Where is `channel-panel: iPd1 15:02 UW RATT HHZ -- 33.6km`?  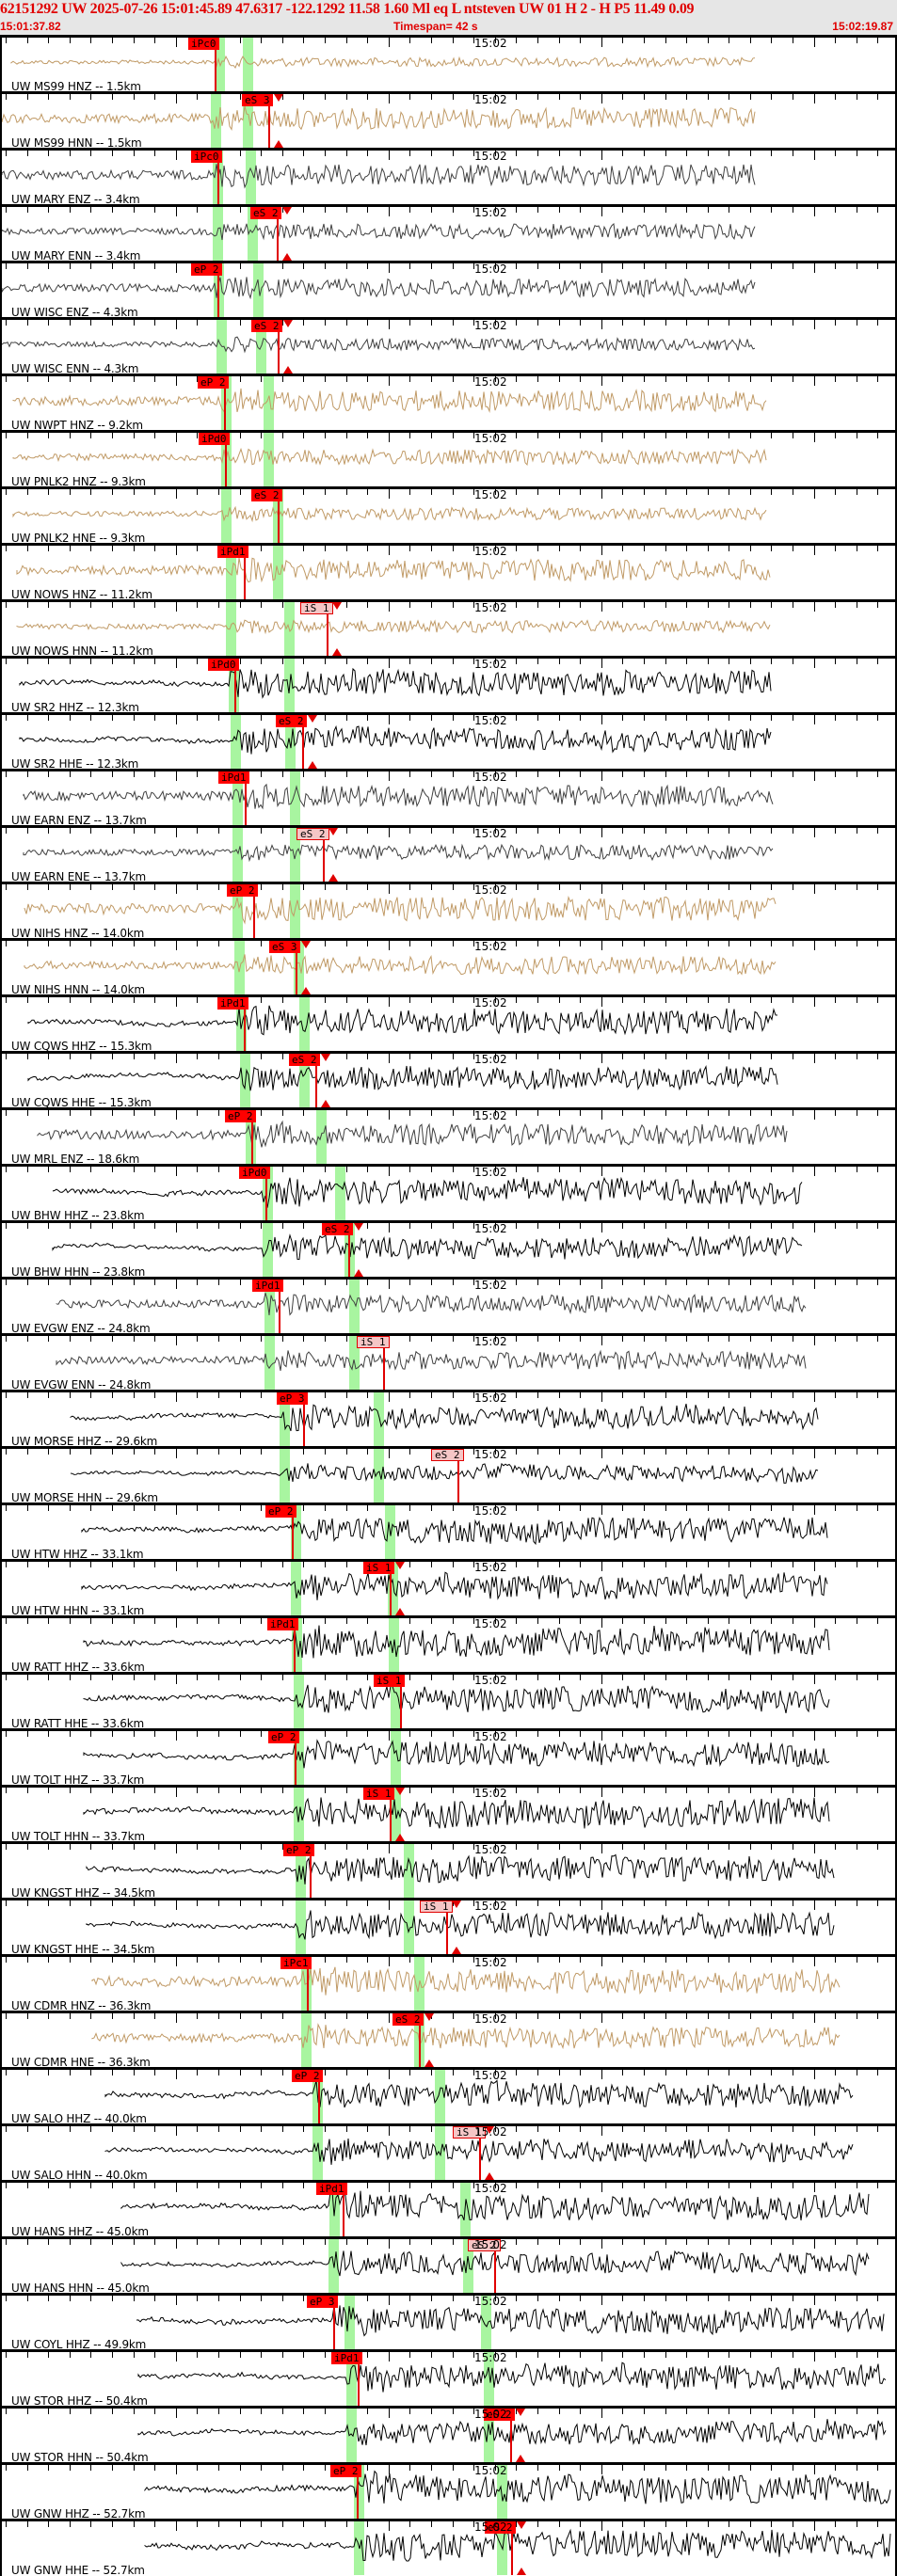 channel-panel: iPd1 15:02 UW RATT HHZ -- 33.6km is located at coordinates (449, 1643).